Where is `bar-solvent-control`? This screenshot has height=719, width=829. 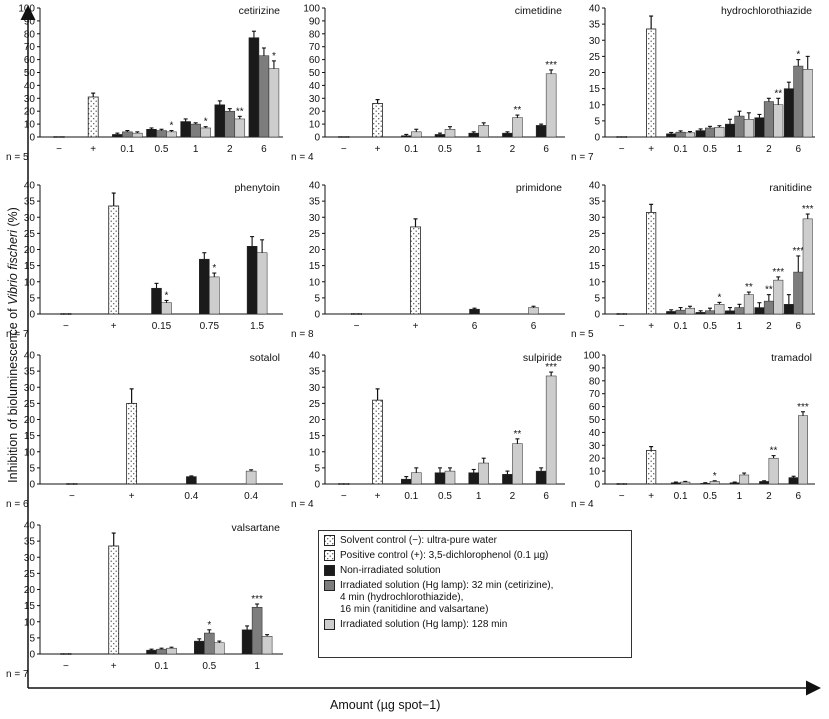 bar-solvent-control is located at coordinates (621, 313).